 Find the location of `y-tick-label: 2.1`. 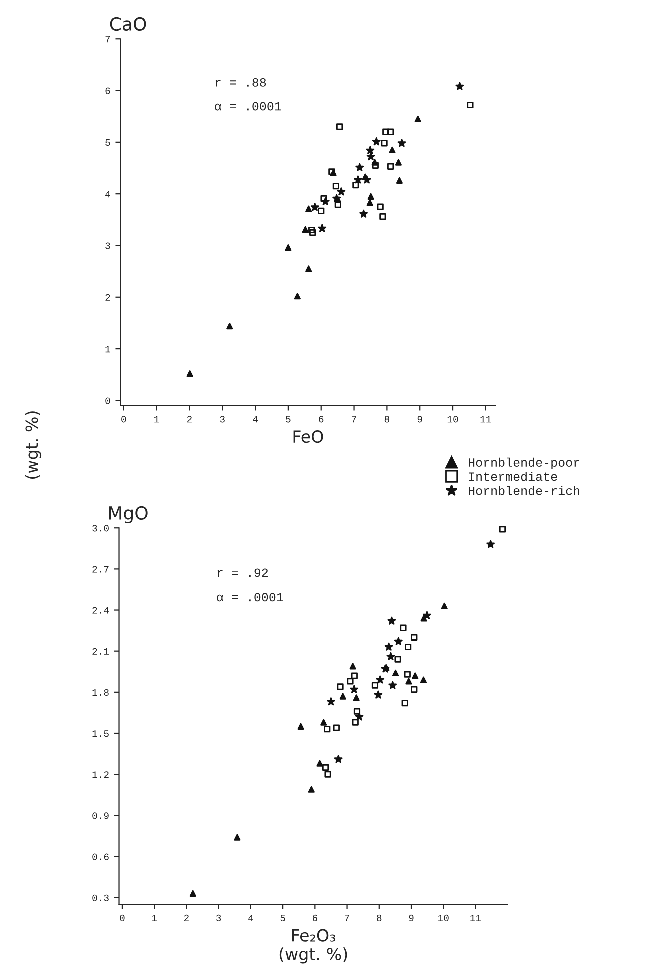

y-tick-label: 2.1 is located at coordinates (101, 651).